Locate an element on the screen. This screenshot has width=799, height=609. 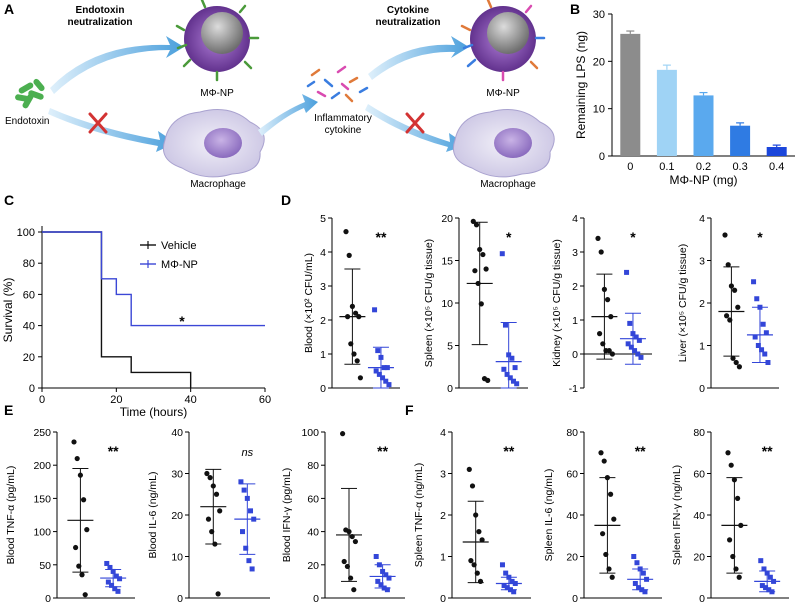
y-axis-label: Blood IL-6 (ng/mL) is located at coordinates (153, 515).